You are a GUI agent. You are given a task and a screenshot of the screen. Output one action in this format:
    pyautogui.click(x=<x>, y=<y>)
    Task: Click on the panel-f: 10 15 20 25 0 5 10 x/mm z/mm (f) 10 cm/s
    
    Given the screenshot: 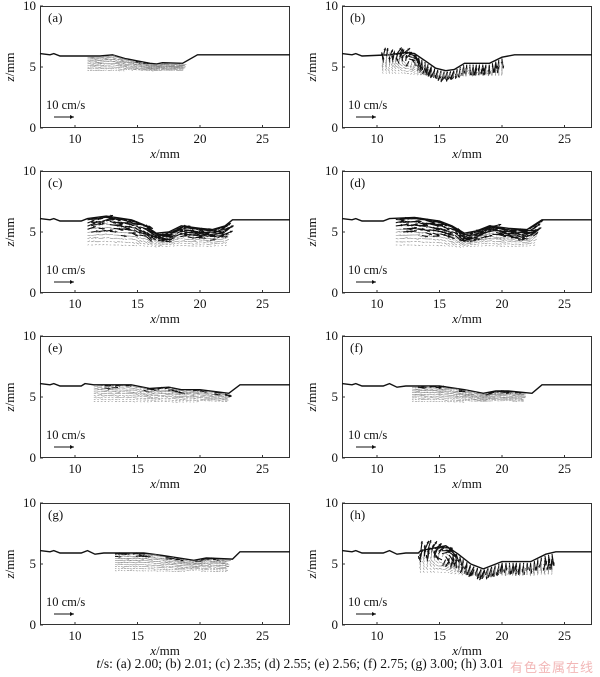 What is the action you would take?
    pyautogui.click(x=448, y=409)
    